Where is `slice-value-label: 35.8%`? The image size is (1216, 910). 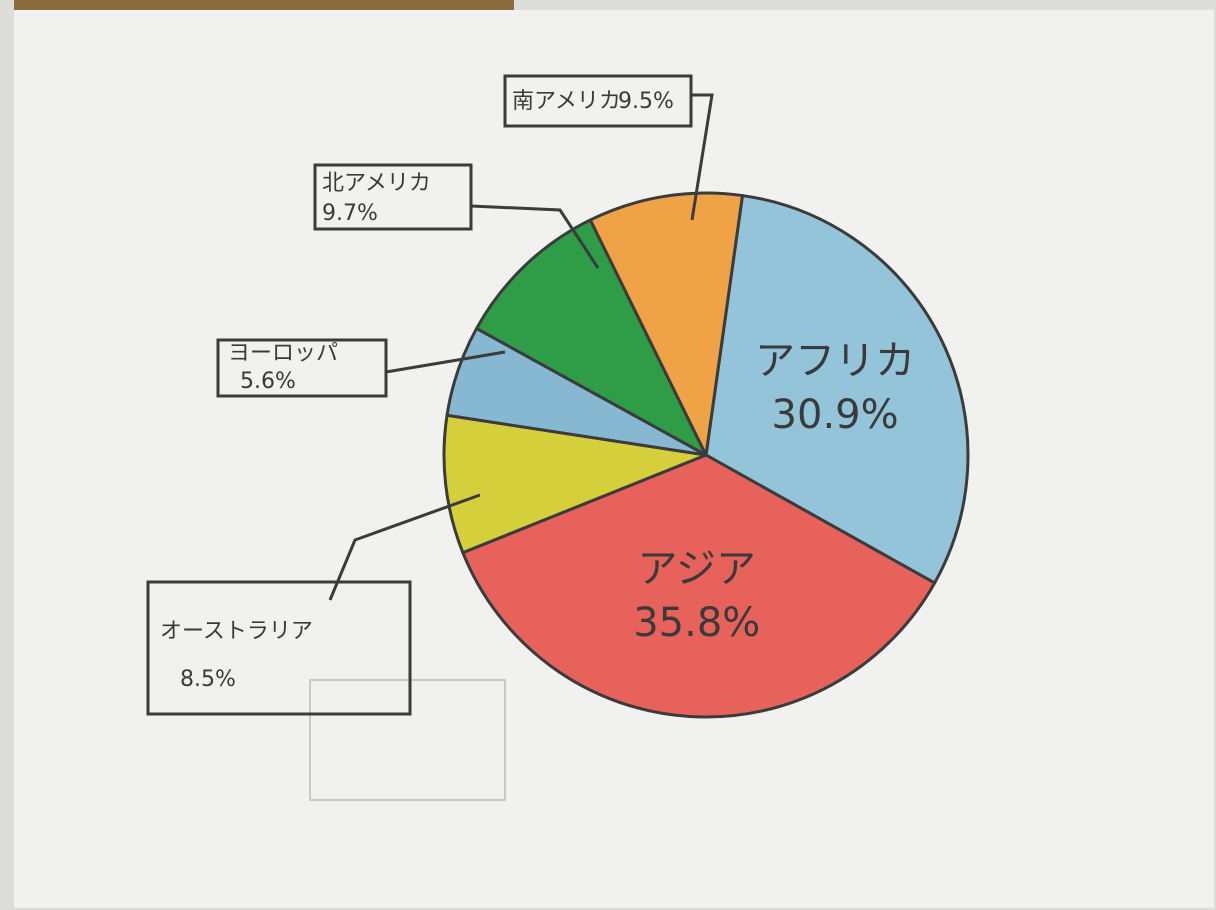
slice-value-label: 35.8% is located at coordinates (696, 623).